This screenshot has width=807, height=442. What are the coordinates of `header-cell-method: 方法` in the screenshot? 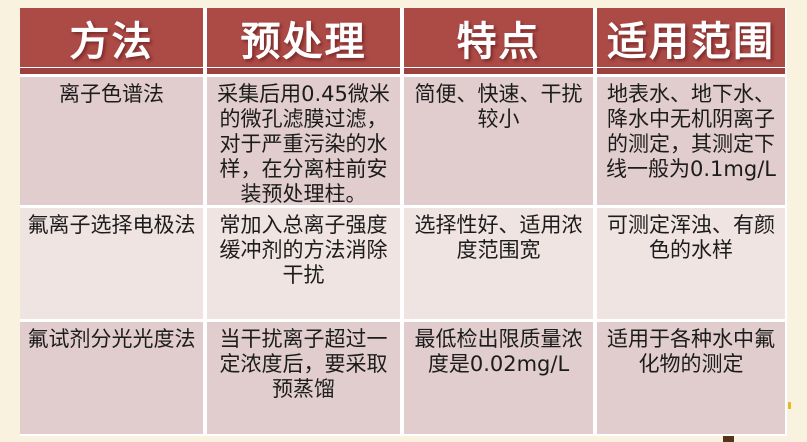 It's located at (111, 41).